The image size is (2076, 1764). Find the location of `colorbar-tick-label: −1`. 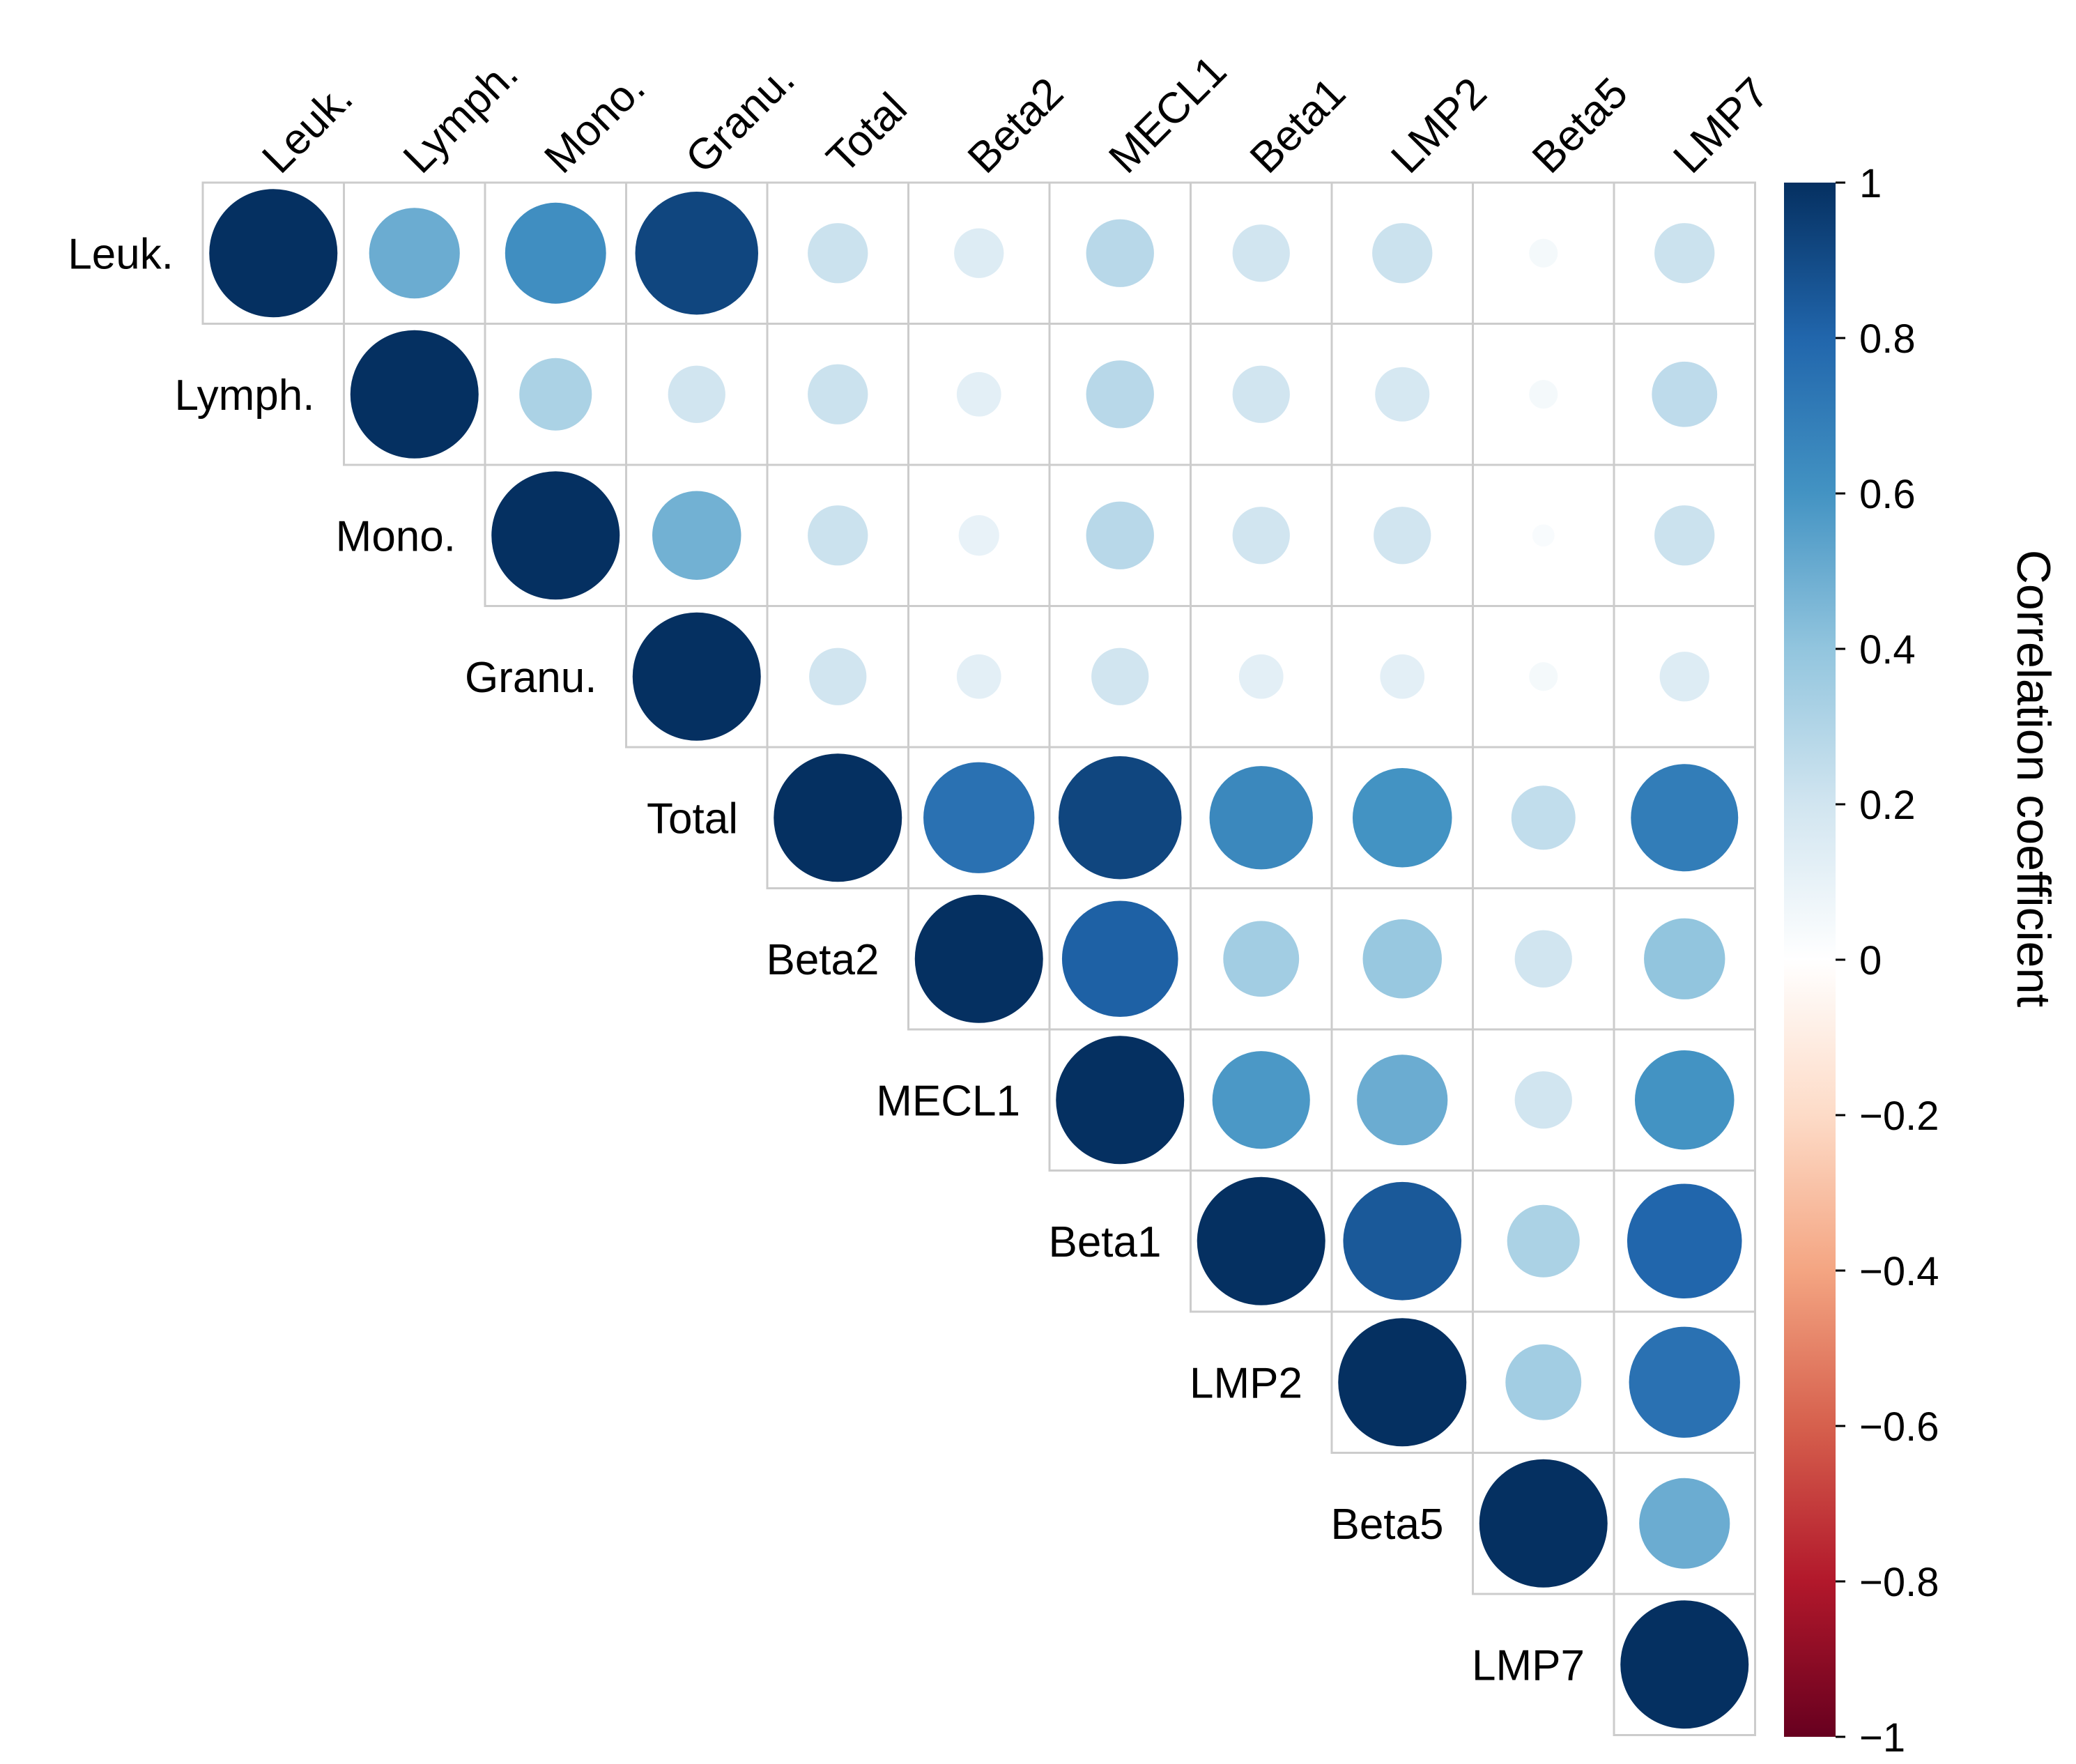

colorbar-tick-label: −1 is located at coordinates (1882, 1738).